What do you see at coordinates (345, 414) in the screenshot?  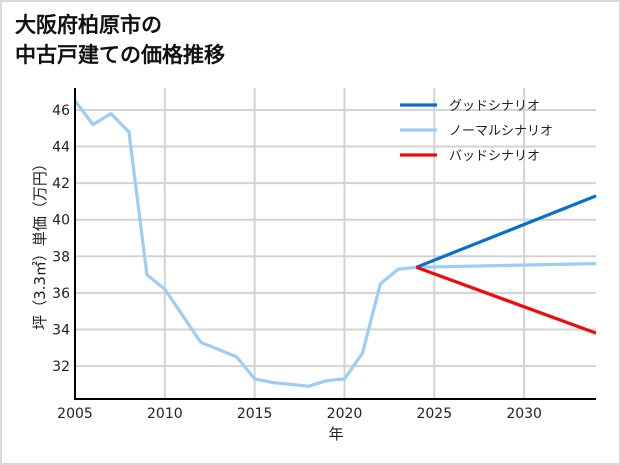 I see `x-tick-label: 2020` at bounding box center [345, 414].